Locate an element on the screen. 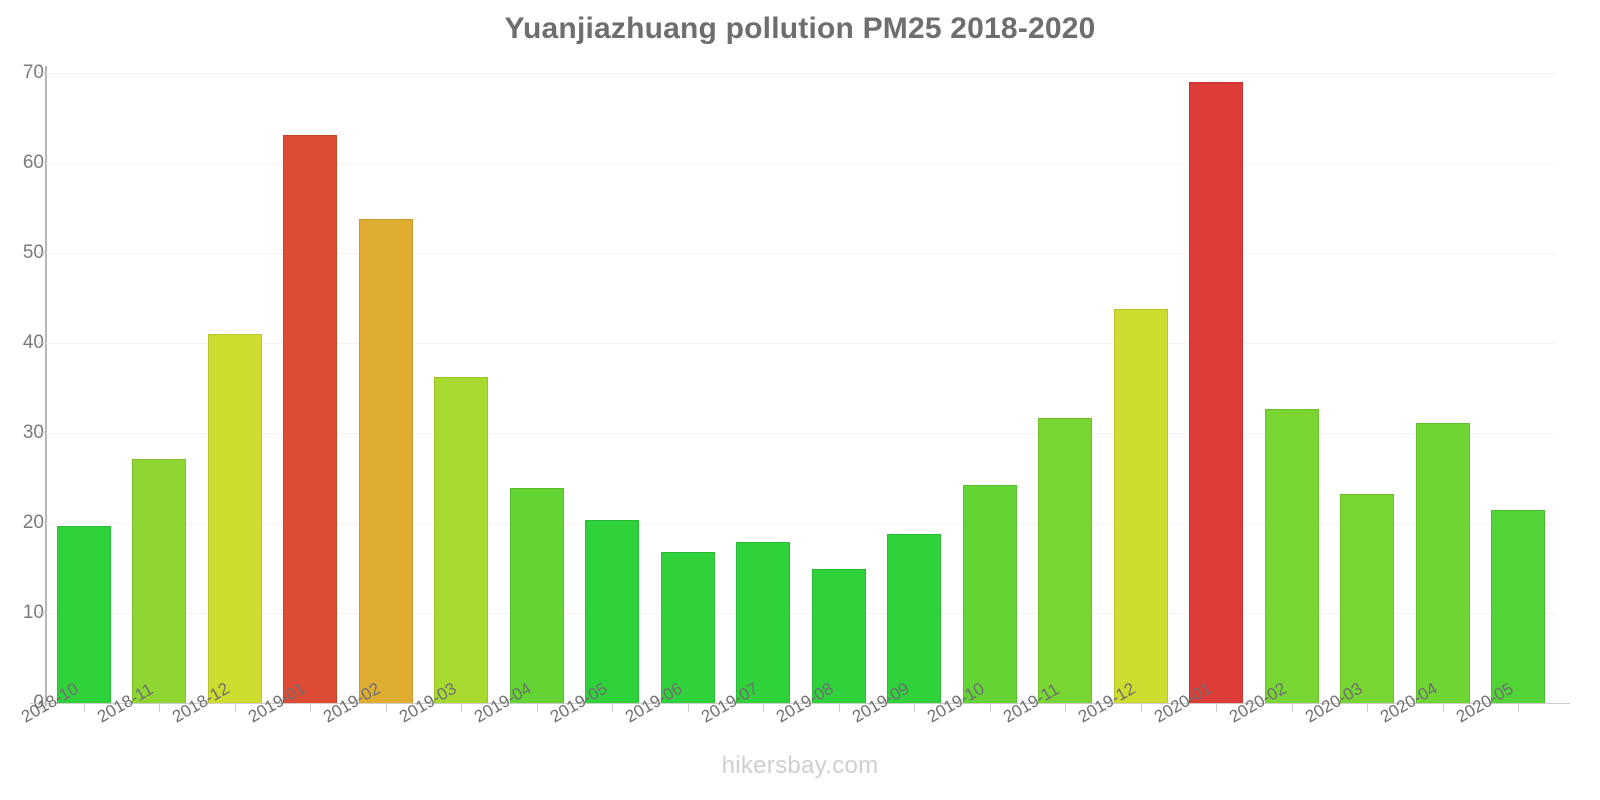  y-axis-tick-label: 60 is located at coordinates (33, 162).